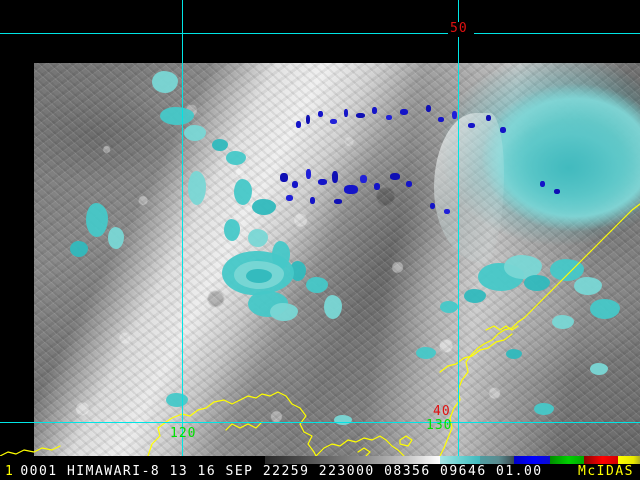 Image resolution: width=640 pixels, height=480 pixels. I want to click on color-bar-segment-red, so click(601, 460).